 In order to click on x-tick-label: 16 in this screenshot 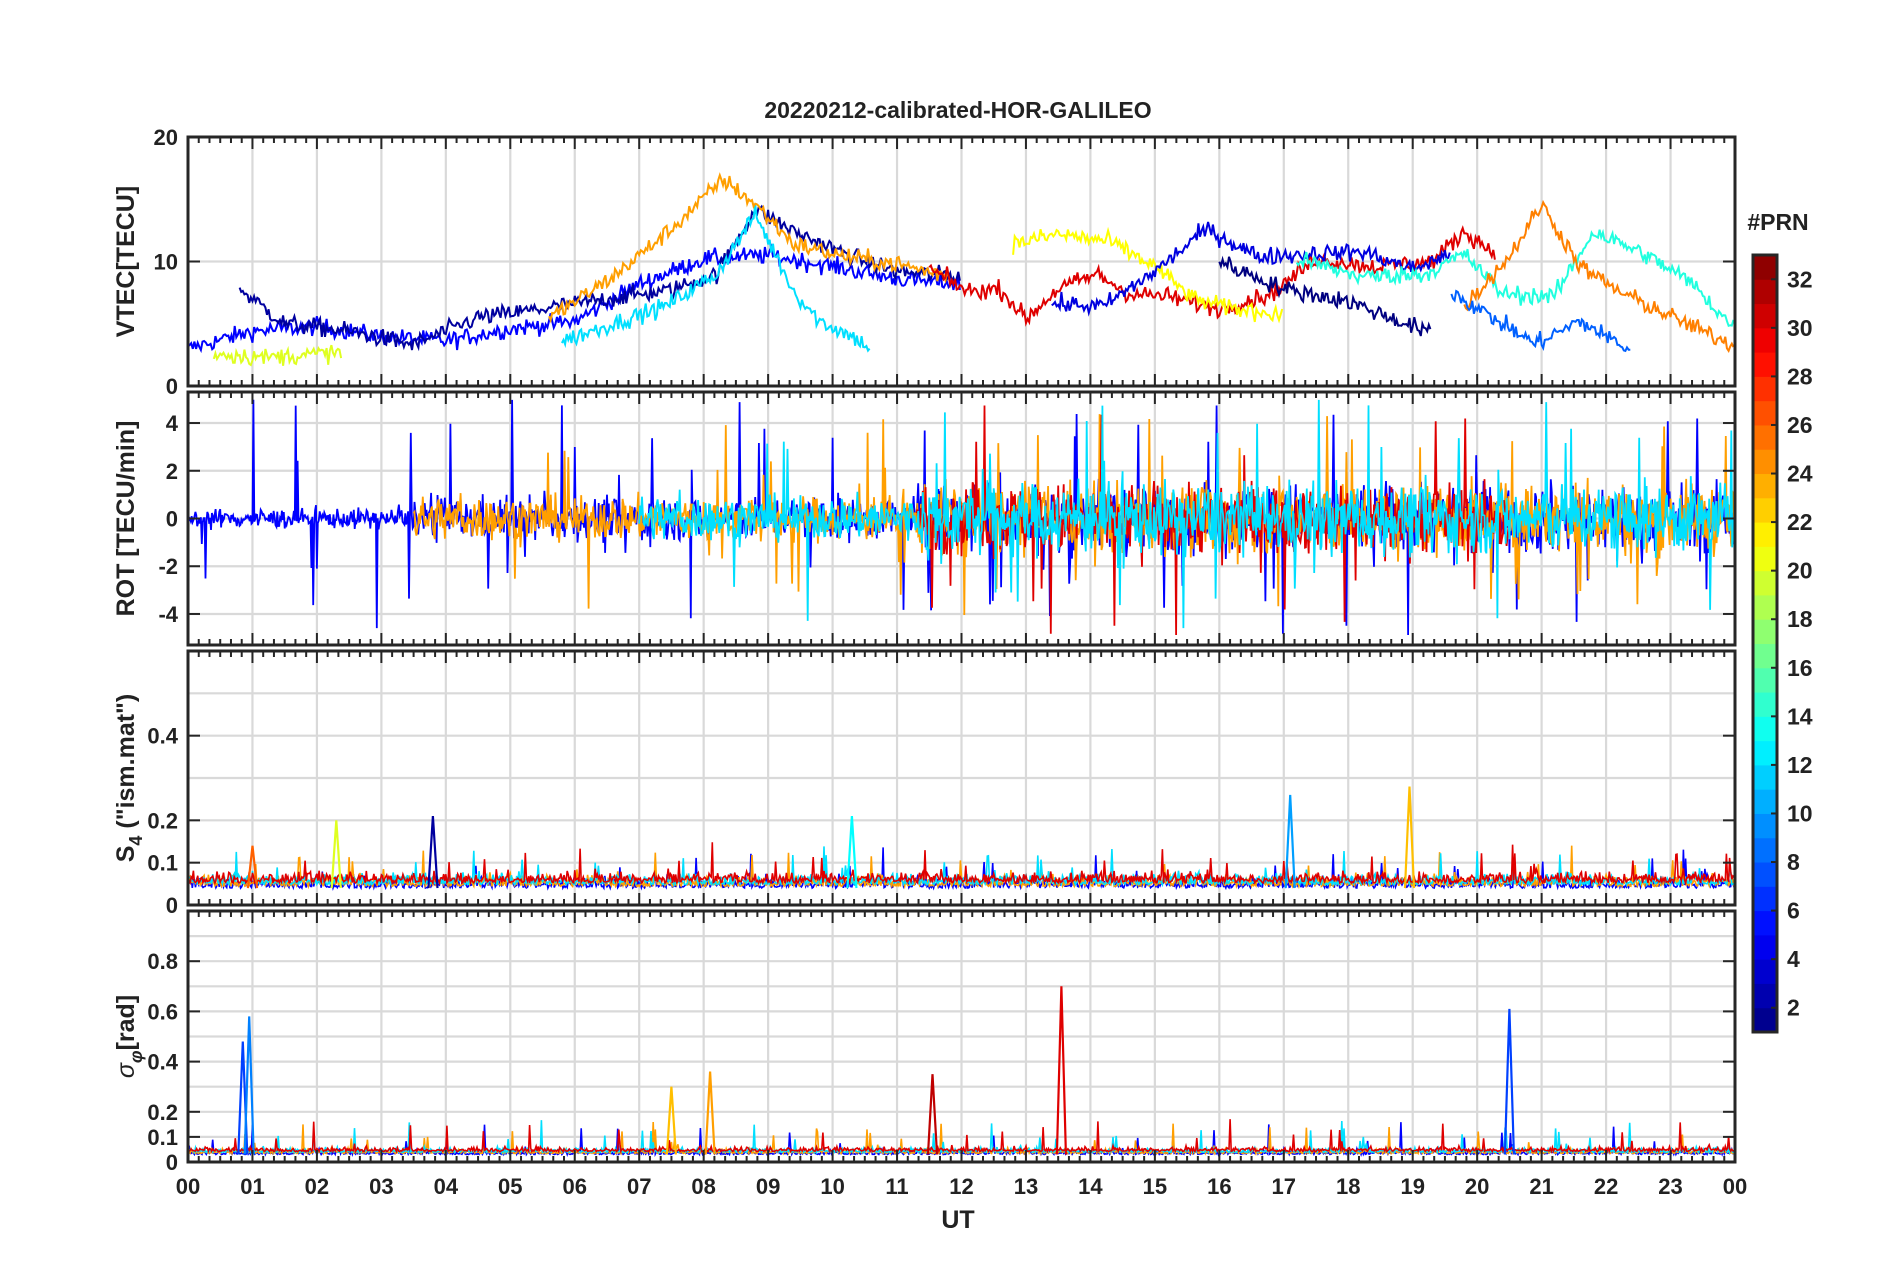, I will do `click(1219, 1186)`.